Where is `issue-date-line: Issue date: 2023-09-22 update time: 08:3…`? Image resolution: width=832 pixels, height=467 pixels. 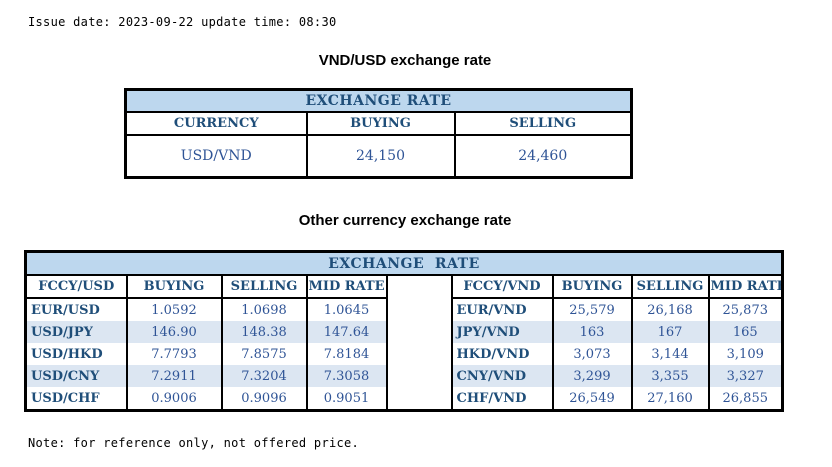 issue-date-line: Issue date: 2023-09-22 update time: 08:3… is located at coordinates (182, 22).